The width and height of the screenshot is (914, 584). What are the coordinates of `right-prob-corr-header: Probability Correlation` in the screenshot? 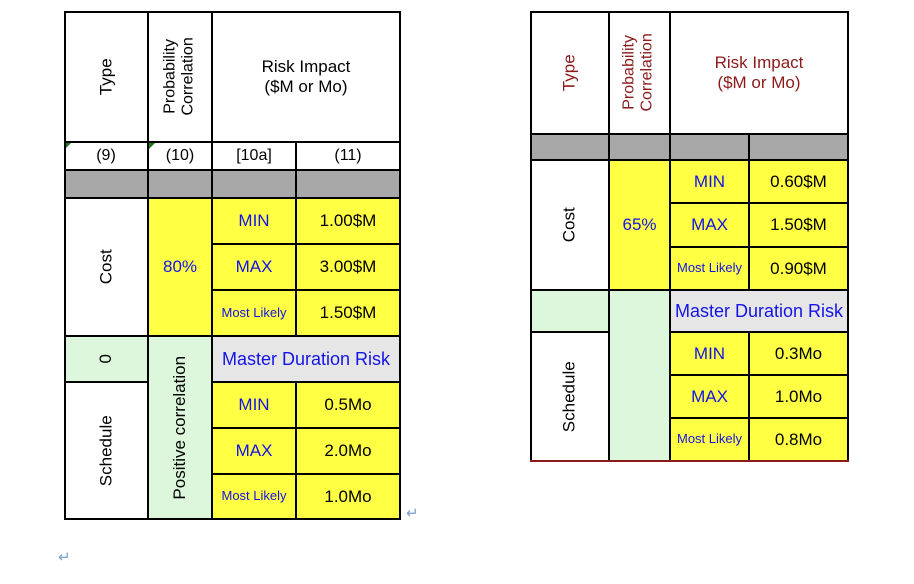 It's located at (639, 72).